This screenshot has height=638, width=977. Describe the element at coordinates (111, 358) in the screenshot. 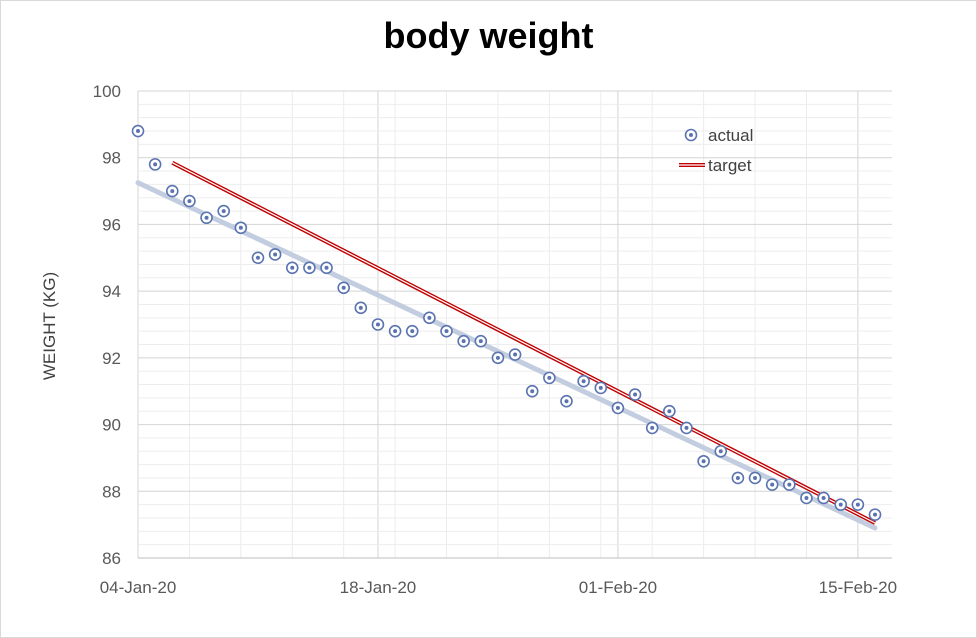

I see `y-tick-label: 92` at that location.